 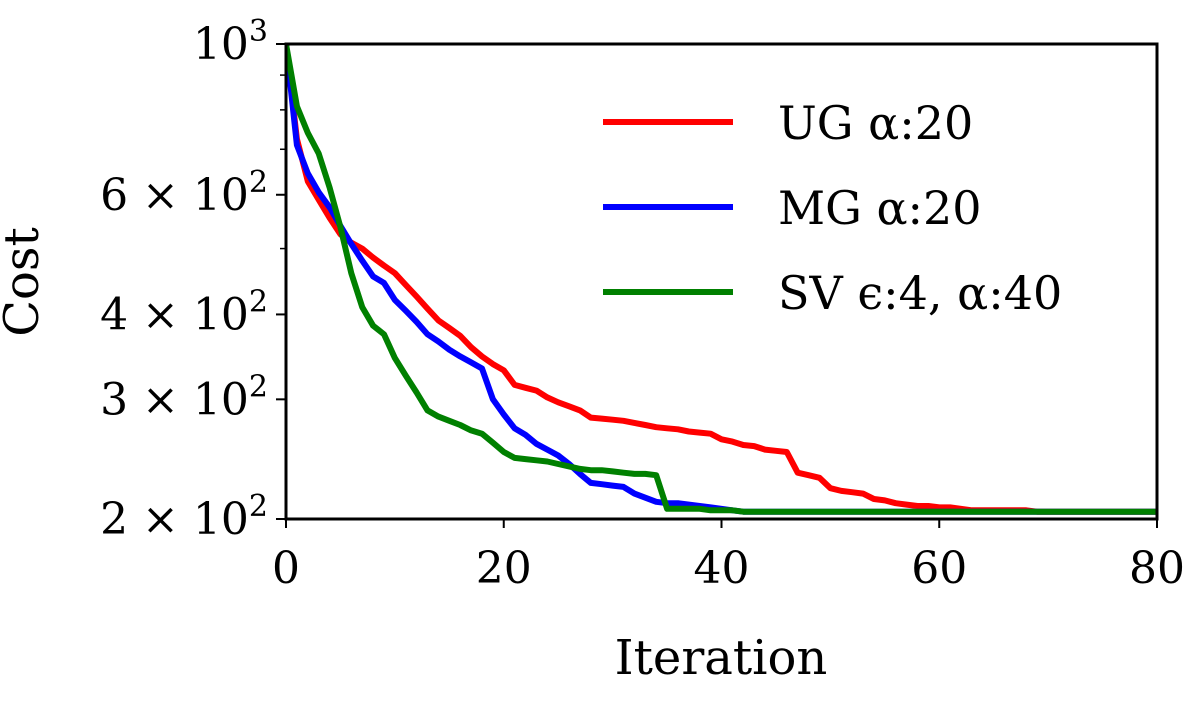 I want to click on y-tick-label-1: 3 × 10², so click(x=184, y=397).